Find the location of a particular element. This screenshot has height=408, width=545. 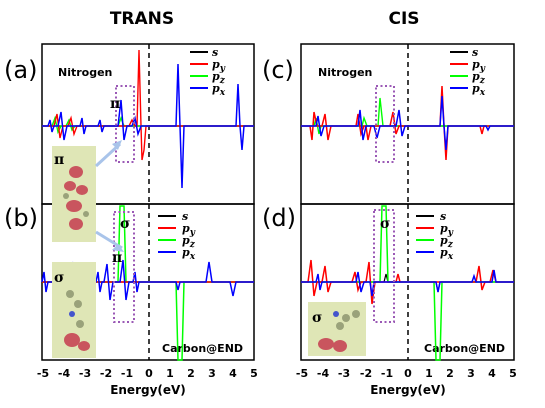

panel-letter-b: (b) is located at coordinates (21, 218).